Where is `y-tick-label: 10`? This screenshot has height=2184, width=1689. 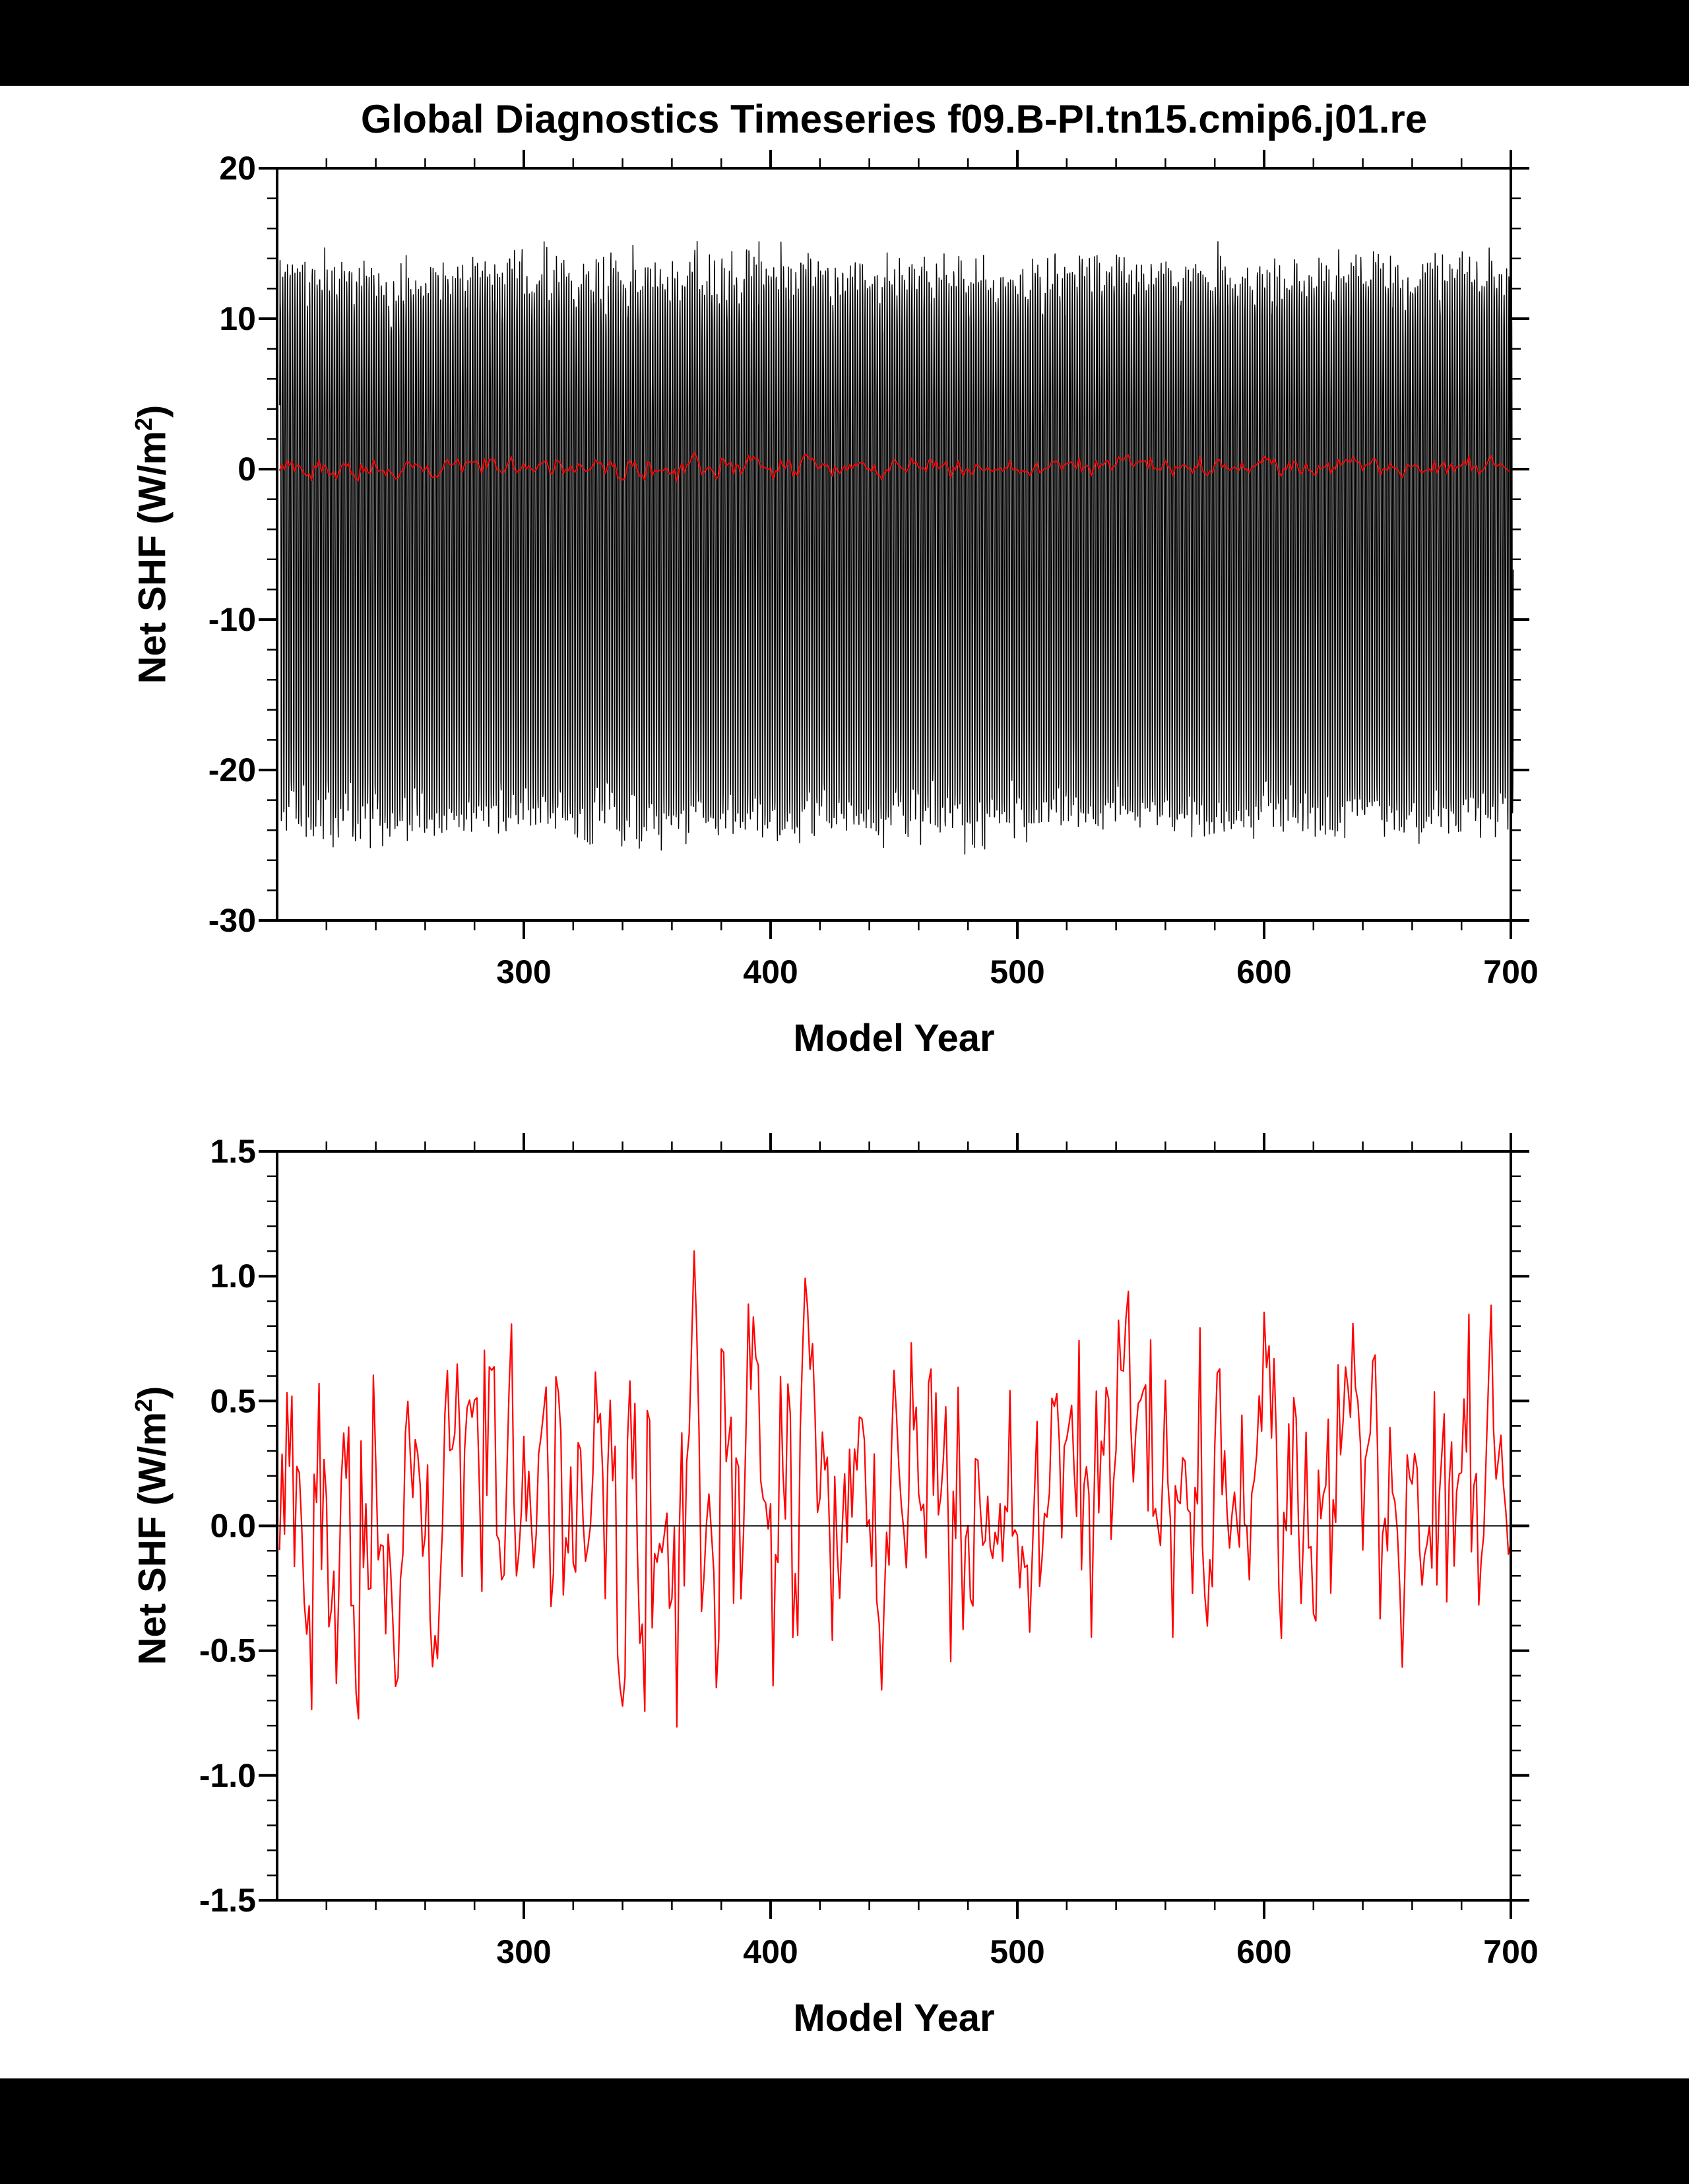 y-tick-label: 10 is located at coordinates (237, 318).